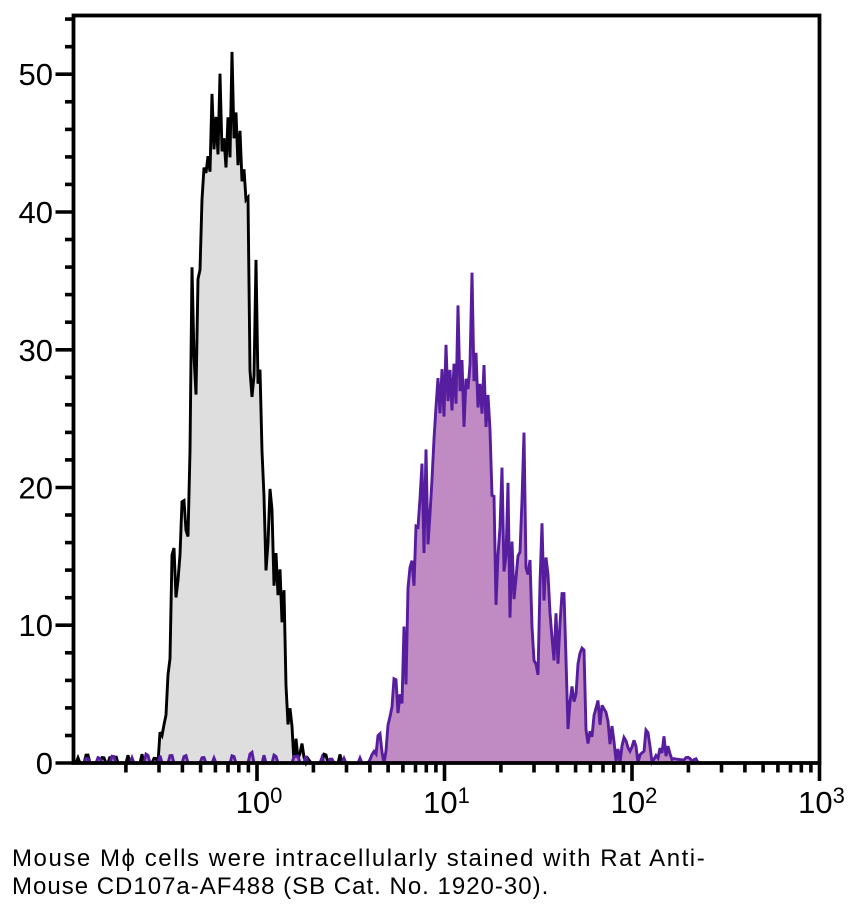 Image resolution: width=850 pixels, height=921 pixels. What do you see at coordinates (821, 801) in the screenshot?
I see `svg-text: 10³` at bounding box center [821, 801].